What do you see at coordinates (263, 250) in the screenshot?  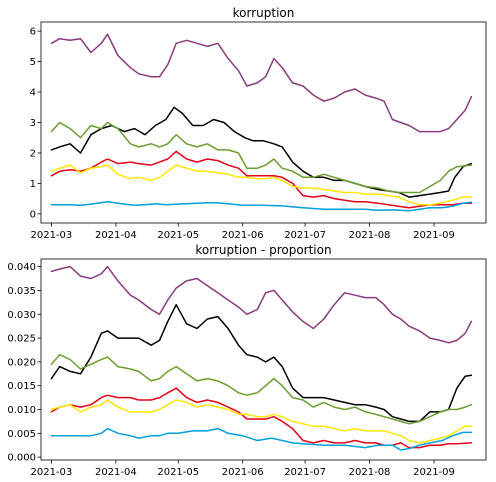 I see `chart-title: korruption - proportion` at bounding box center [263, 250].